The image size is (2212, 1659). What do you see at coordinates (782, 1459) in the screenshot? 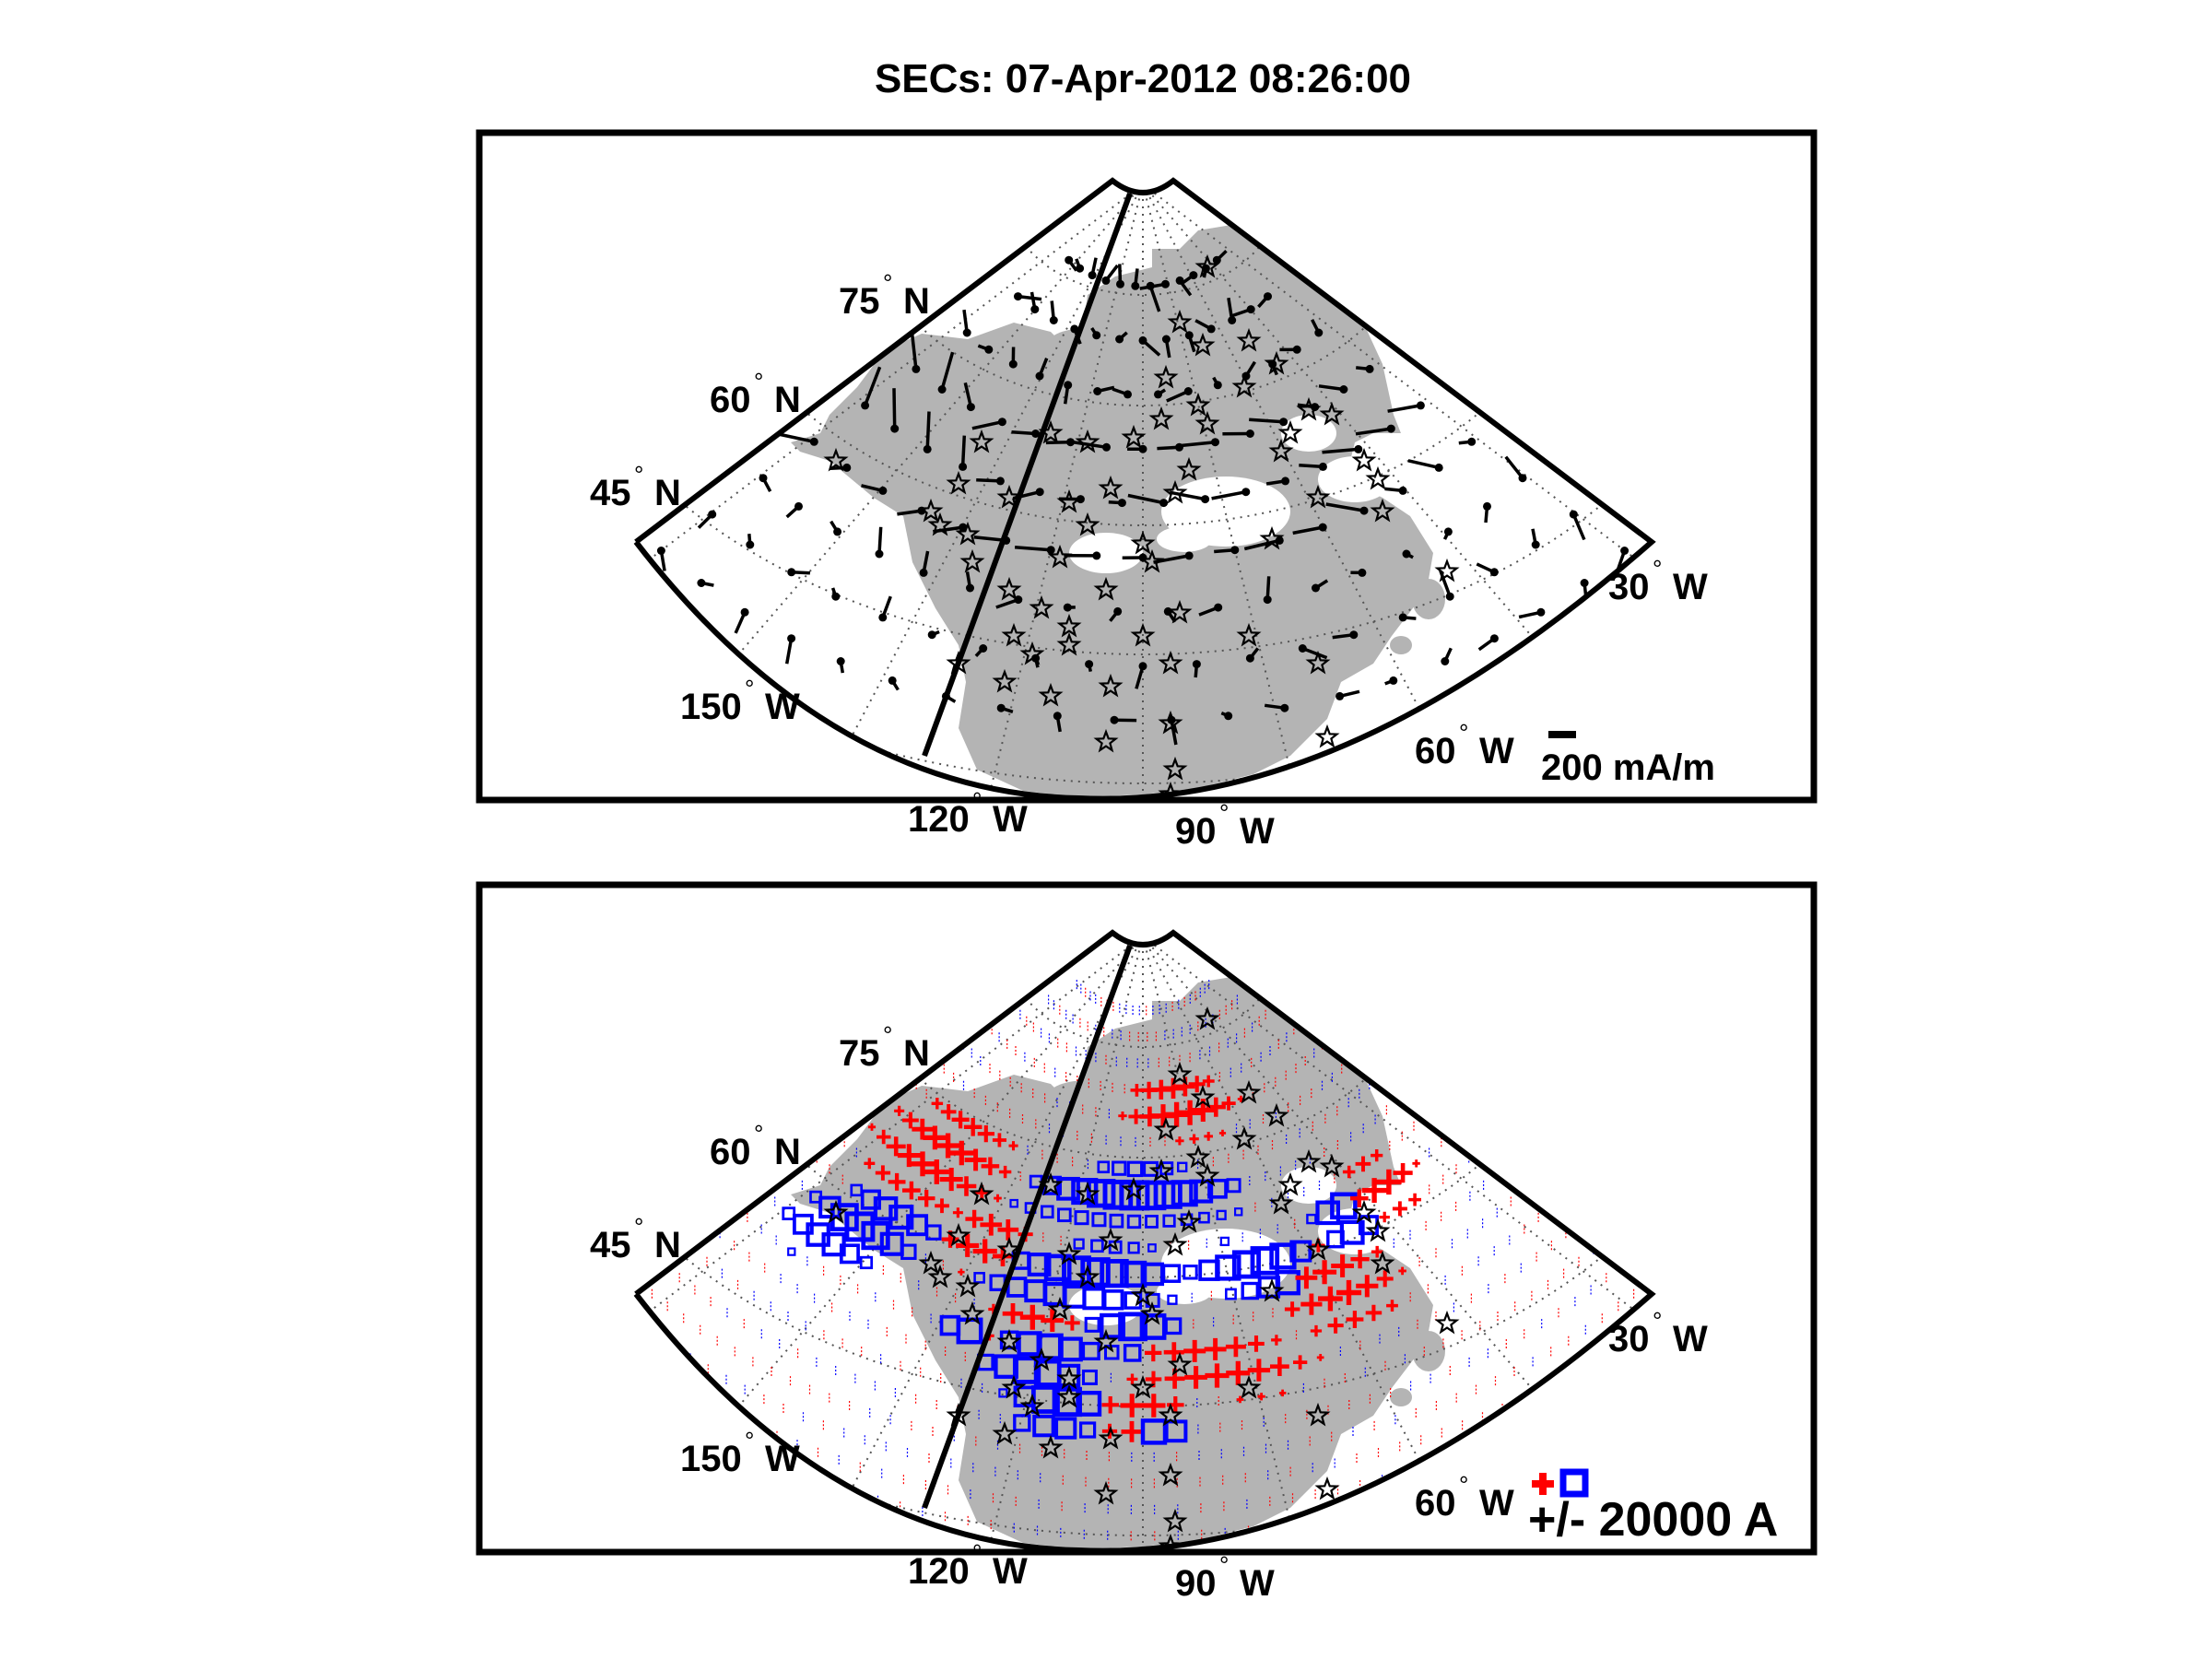
I see `lon-label-150-suffix: W` at bounding box center [782, 1459].